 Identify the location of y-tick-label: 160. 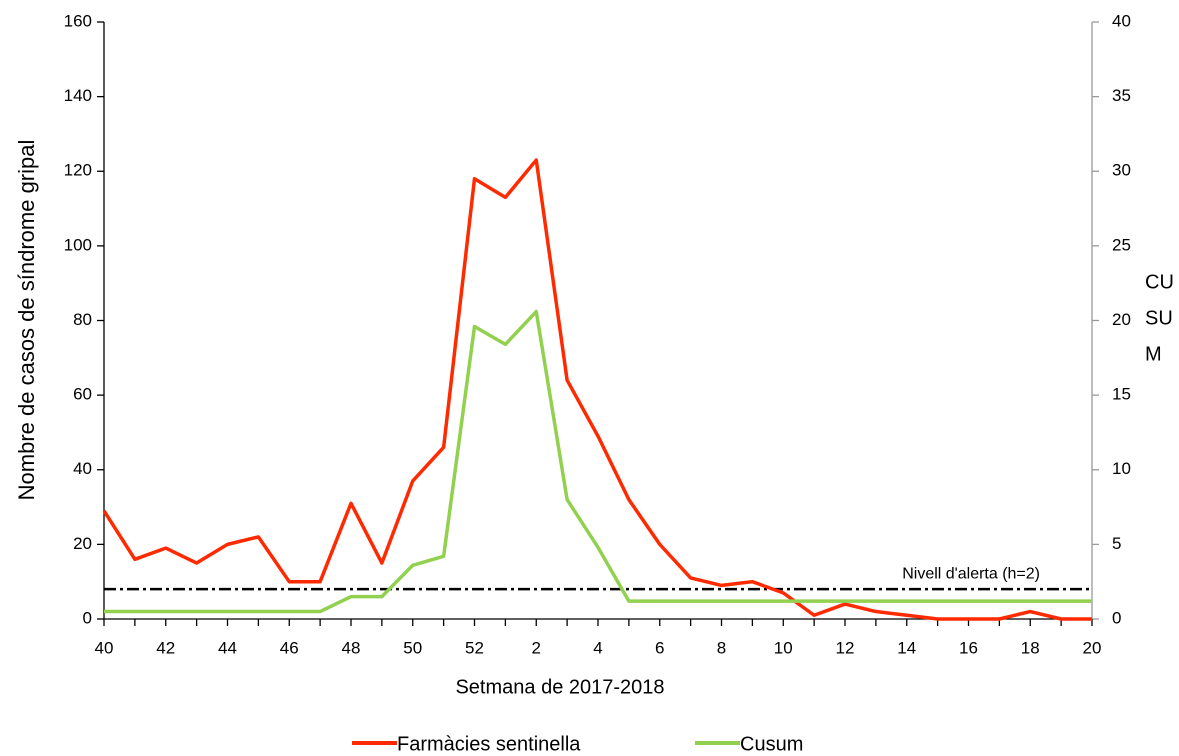
(78, 20).